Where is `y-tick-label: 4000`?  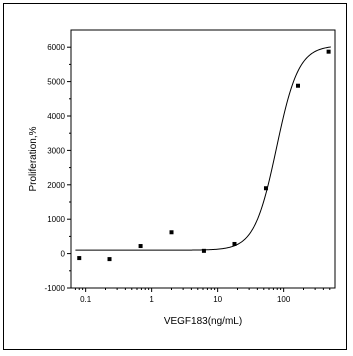
y-tick-label: 4000 is located at coordinates (56, 116).